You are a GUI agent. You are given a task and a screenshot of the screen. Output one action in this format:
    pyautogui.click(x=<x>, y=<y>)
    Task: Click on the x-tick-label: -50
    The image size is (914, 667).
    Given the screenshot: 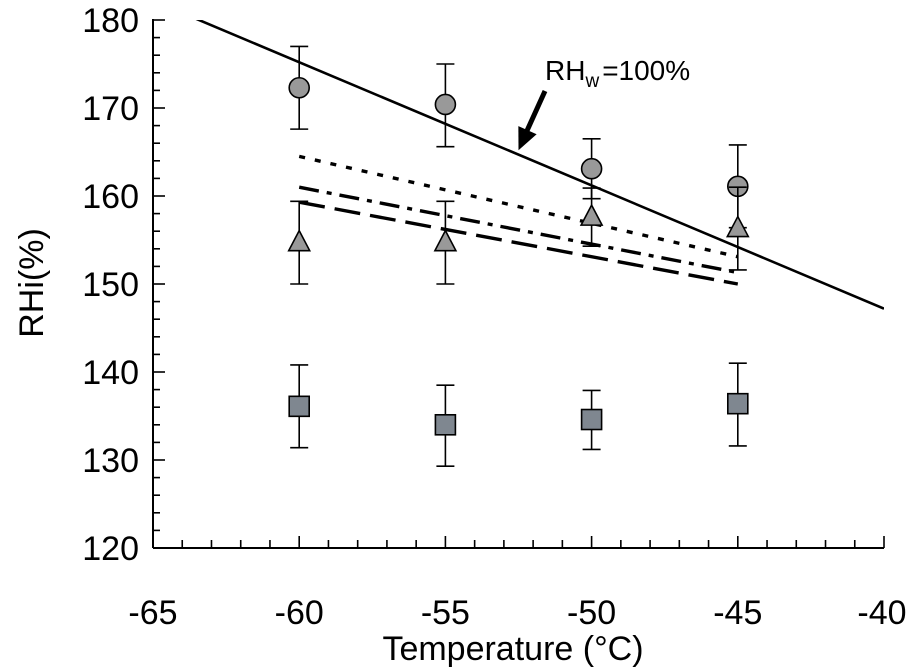 What is the action you would take?
    pyautogui.click(x=591, y=613)
    